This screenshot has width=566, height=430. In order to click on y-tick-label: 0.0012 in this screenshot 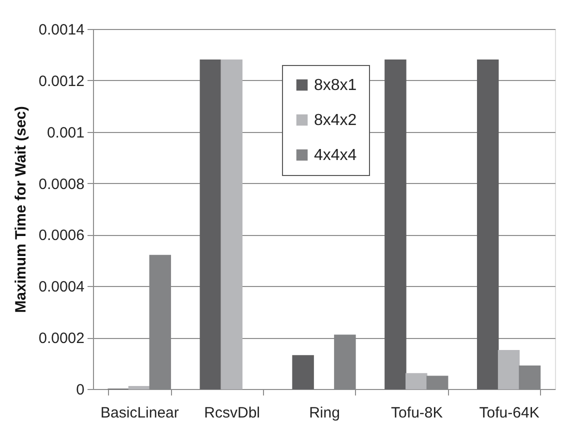, I will do `click(61, 81)`.